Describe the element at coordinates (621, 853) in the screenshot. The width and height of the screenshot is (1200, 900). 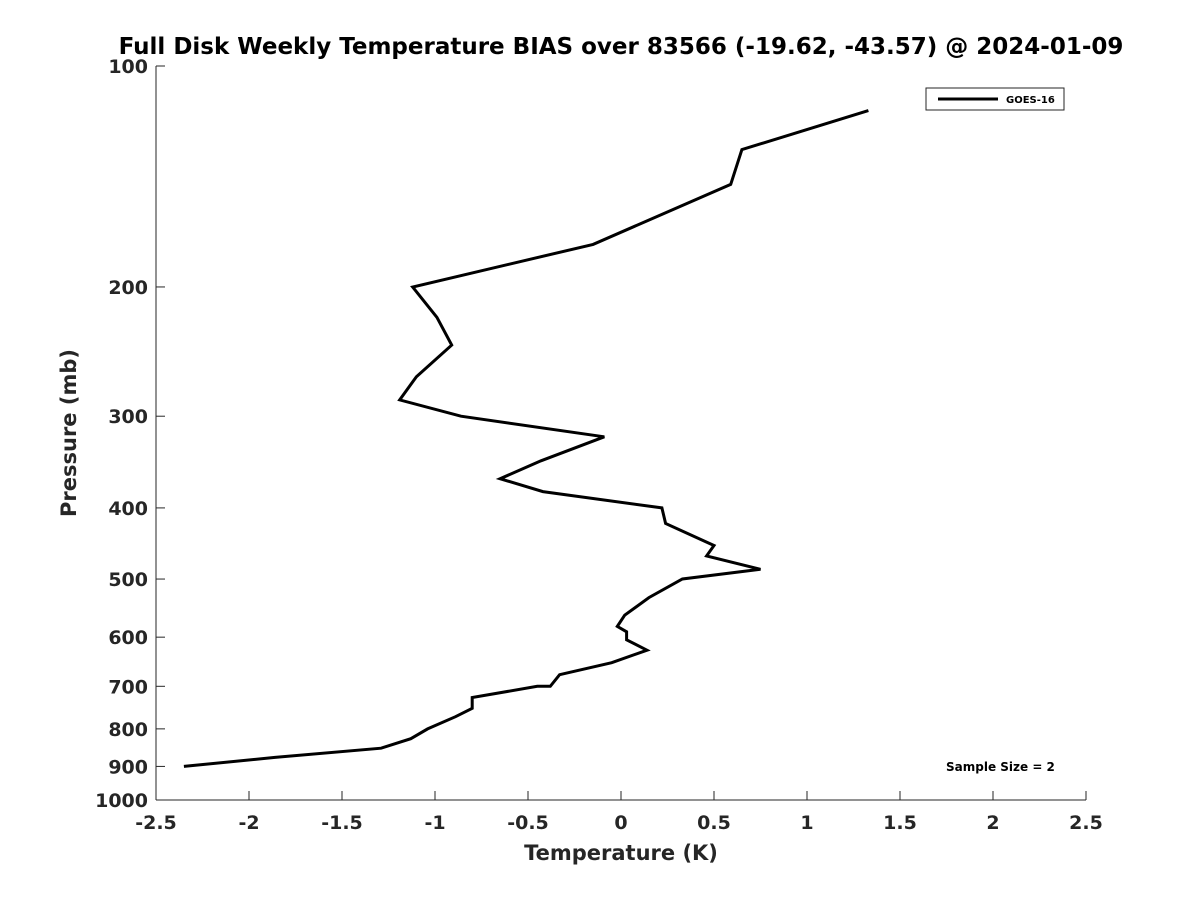
I see `x-axis-label: Temperature (K)` at that location.